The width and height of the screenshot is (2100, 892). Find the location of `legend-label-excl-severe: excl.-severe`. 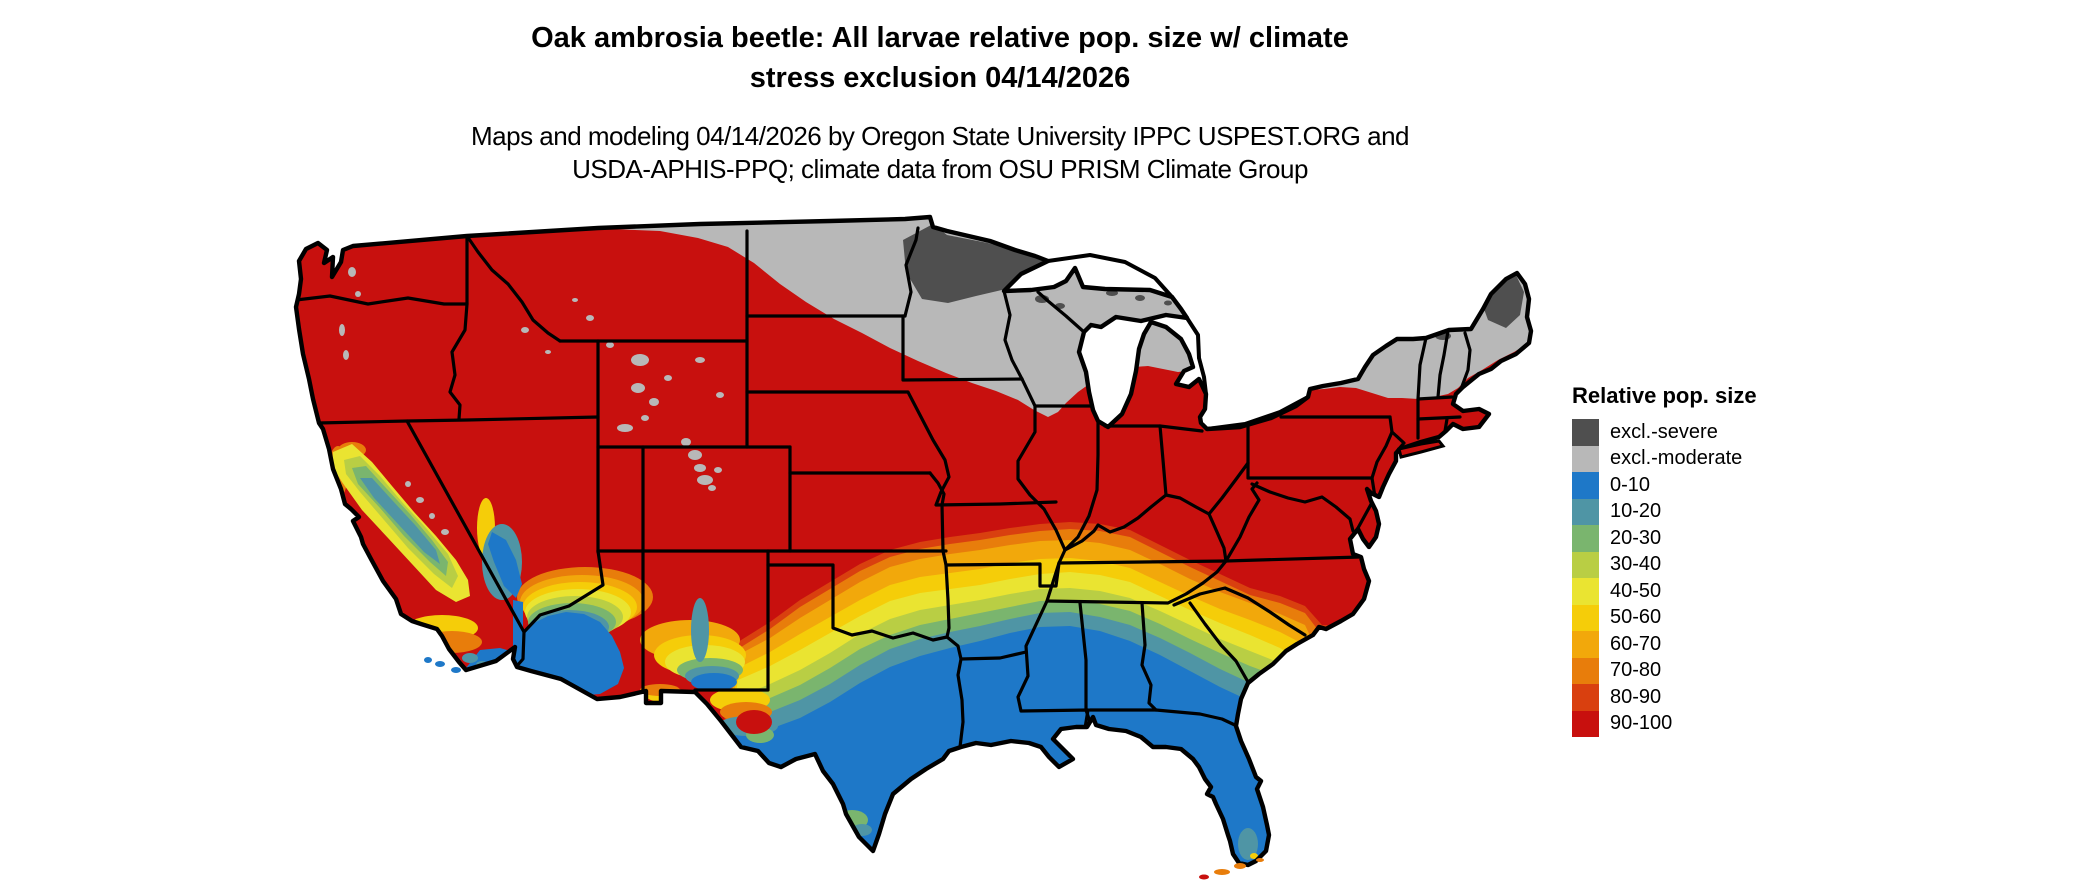

legend-label-excl-severe: excl.-severe is located at coordinates (1664, 431).